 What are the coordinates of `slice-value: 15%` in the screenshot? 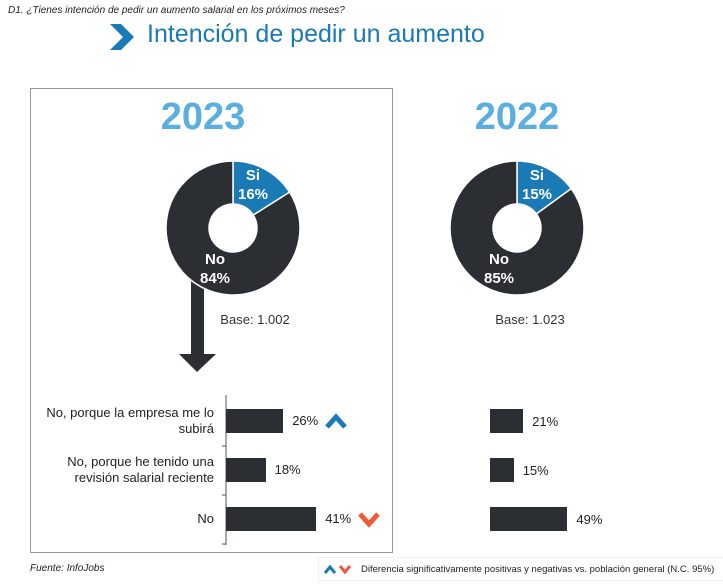 It's located at (537, 194).